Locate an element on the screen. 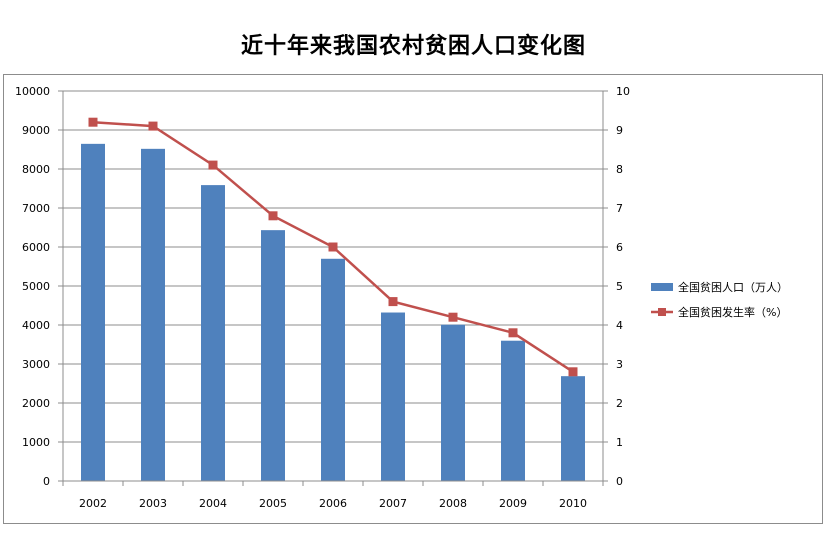 The height and width of the screenshot is (546, 827). legend: 全国贫困人口（万人） 全国贫困发生率（%） is located at coordinates (719, 299).